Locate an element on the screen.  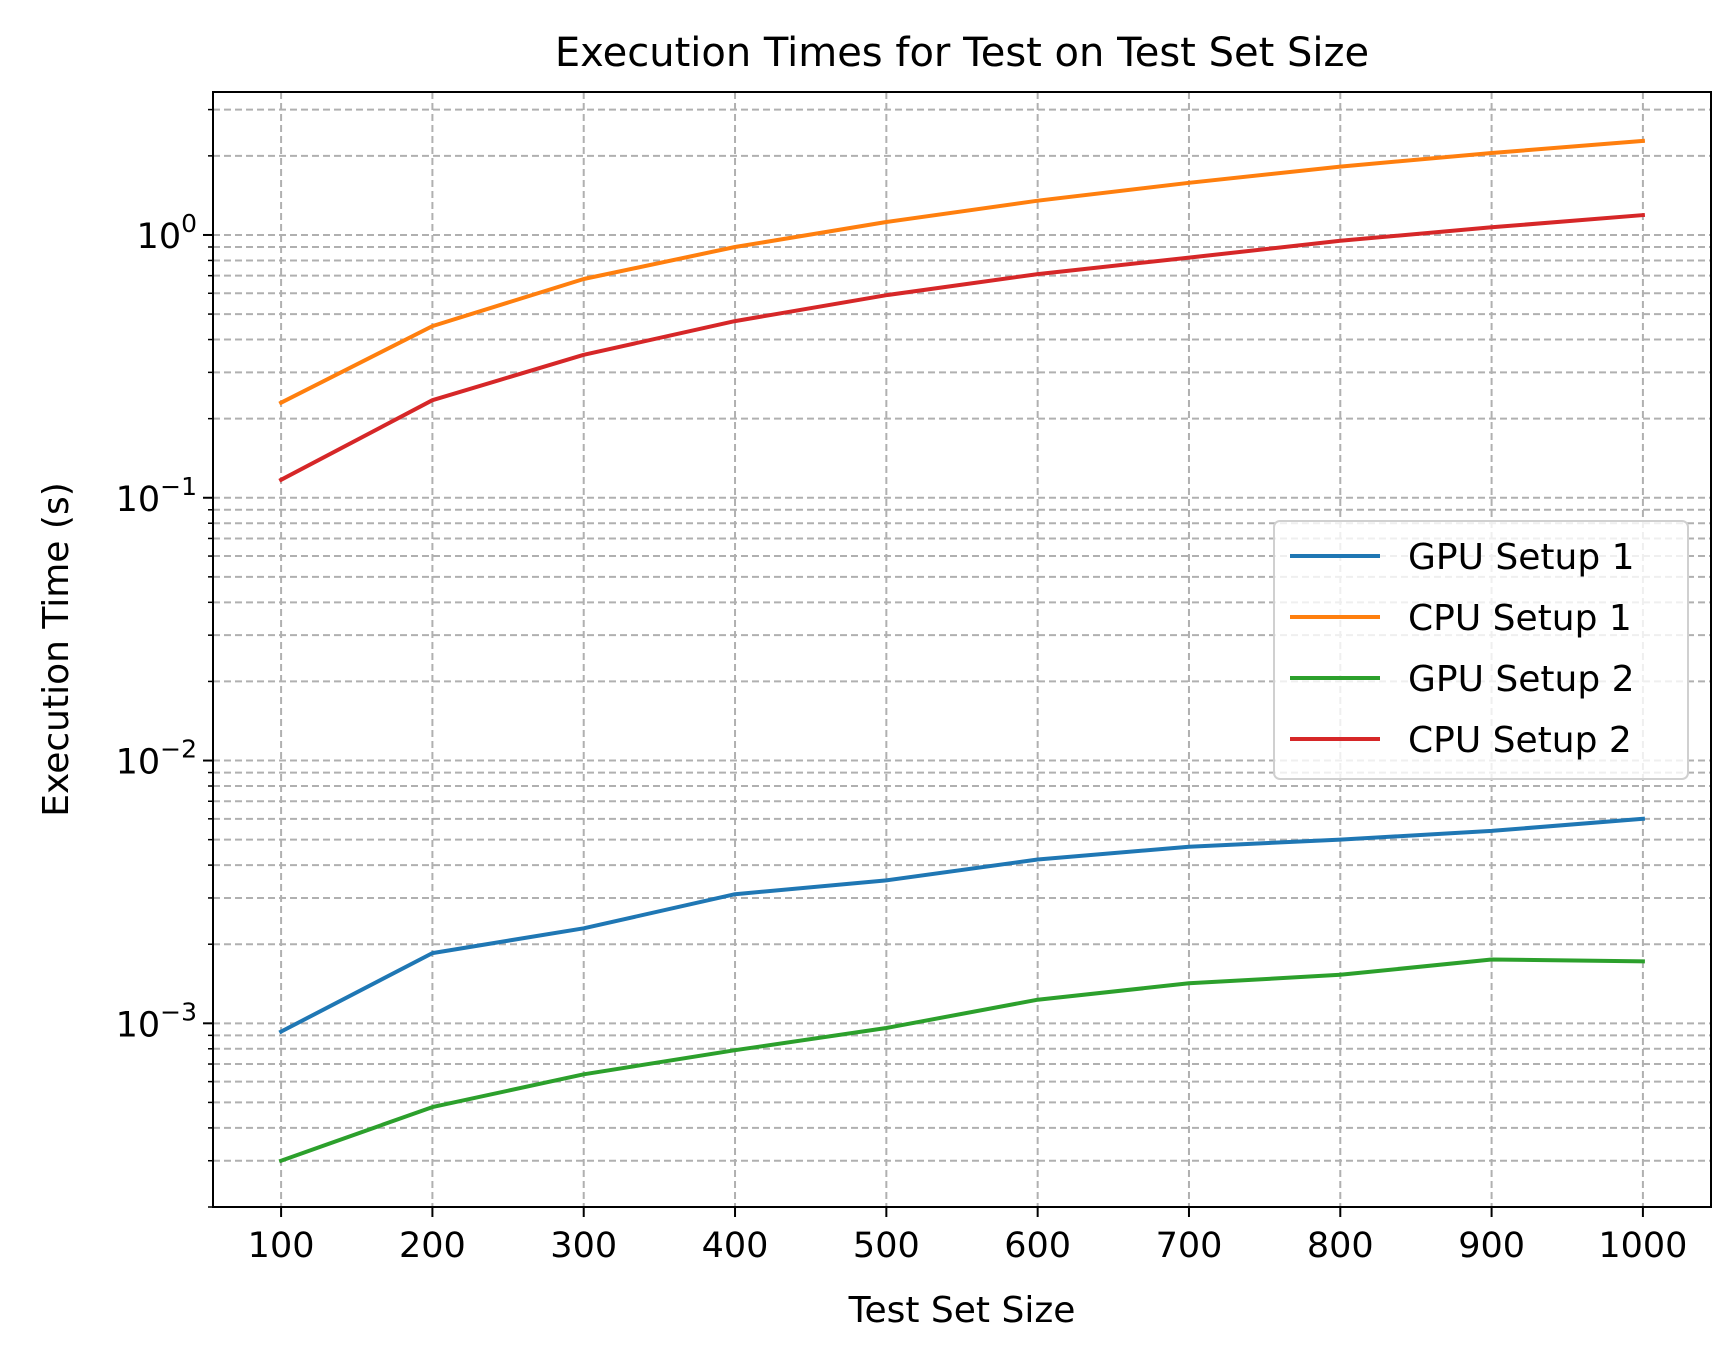
x-tick-label: 700 is located at coordinates (1189, 1246).